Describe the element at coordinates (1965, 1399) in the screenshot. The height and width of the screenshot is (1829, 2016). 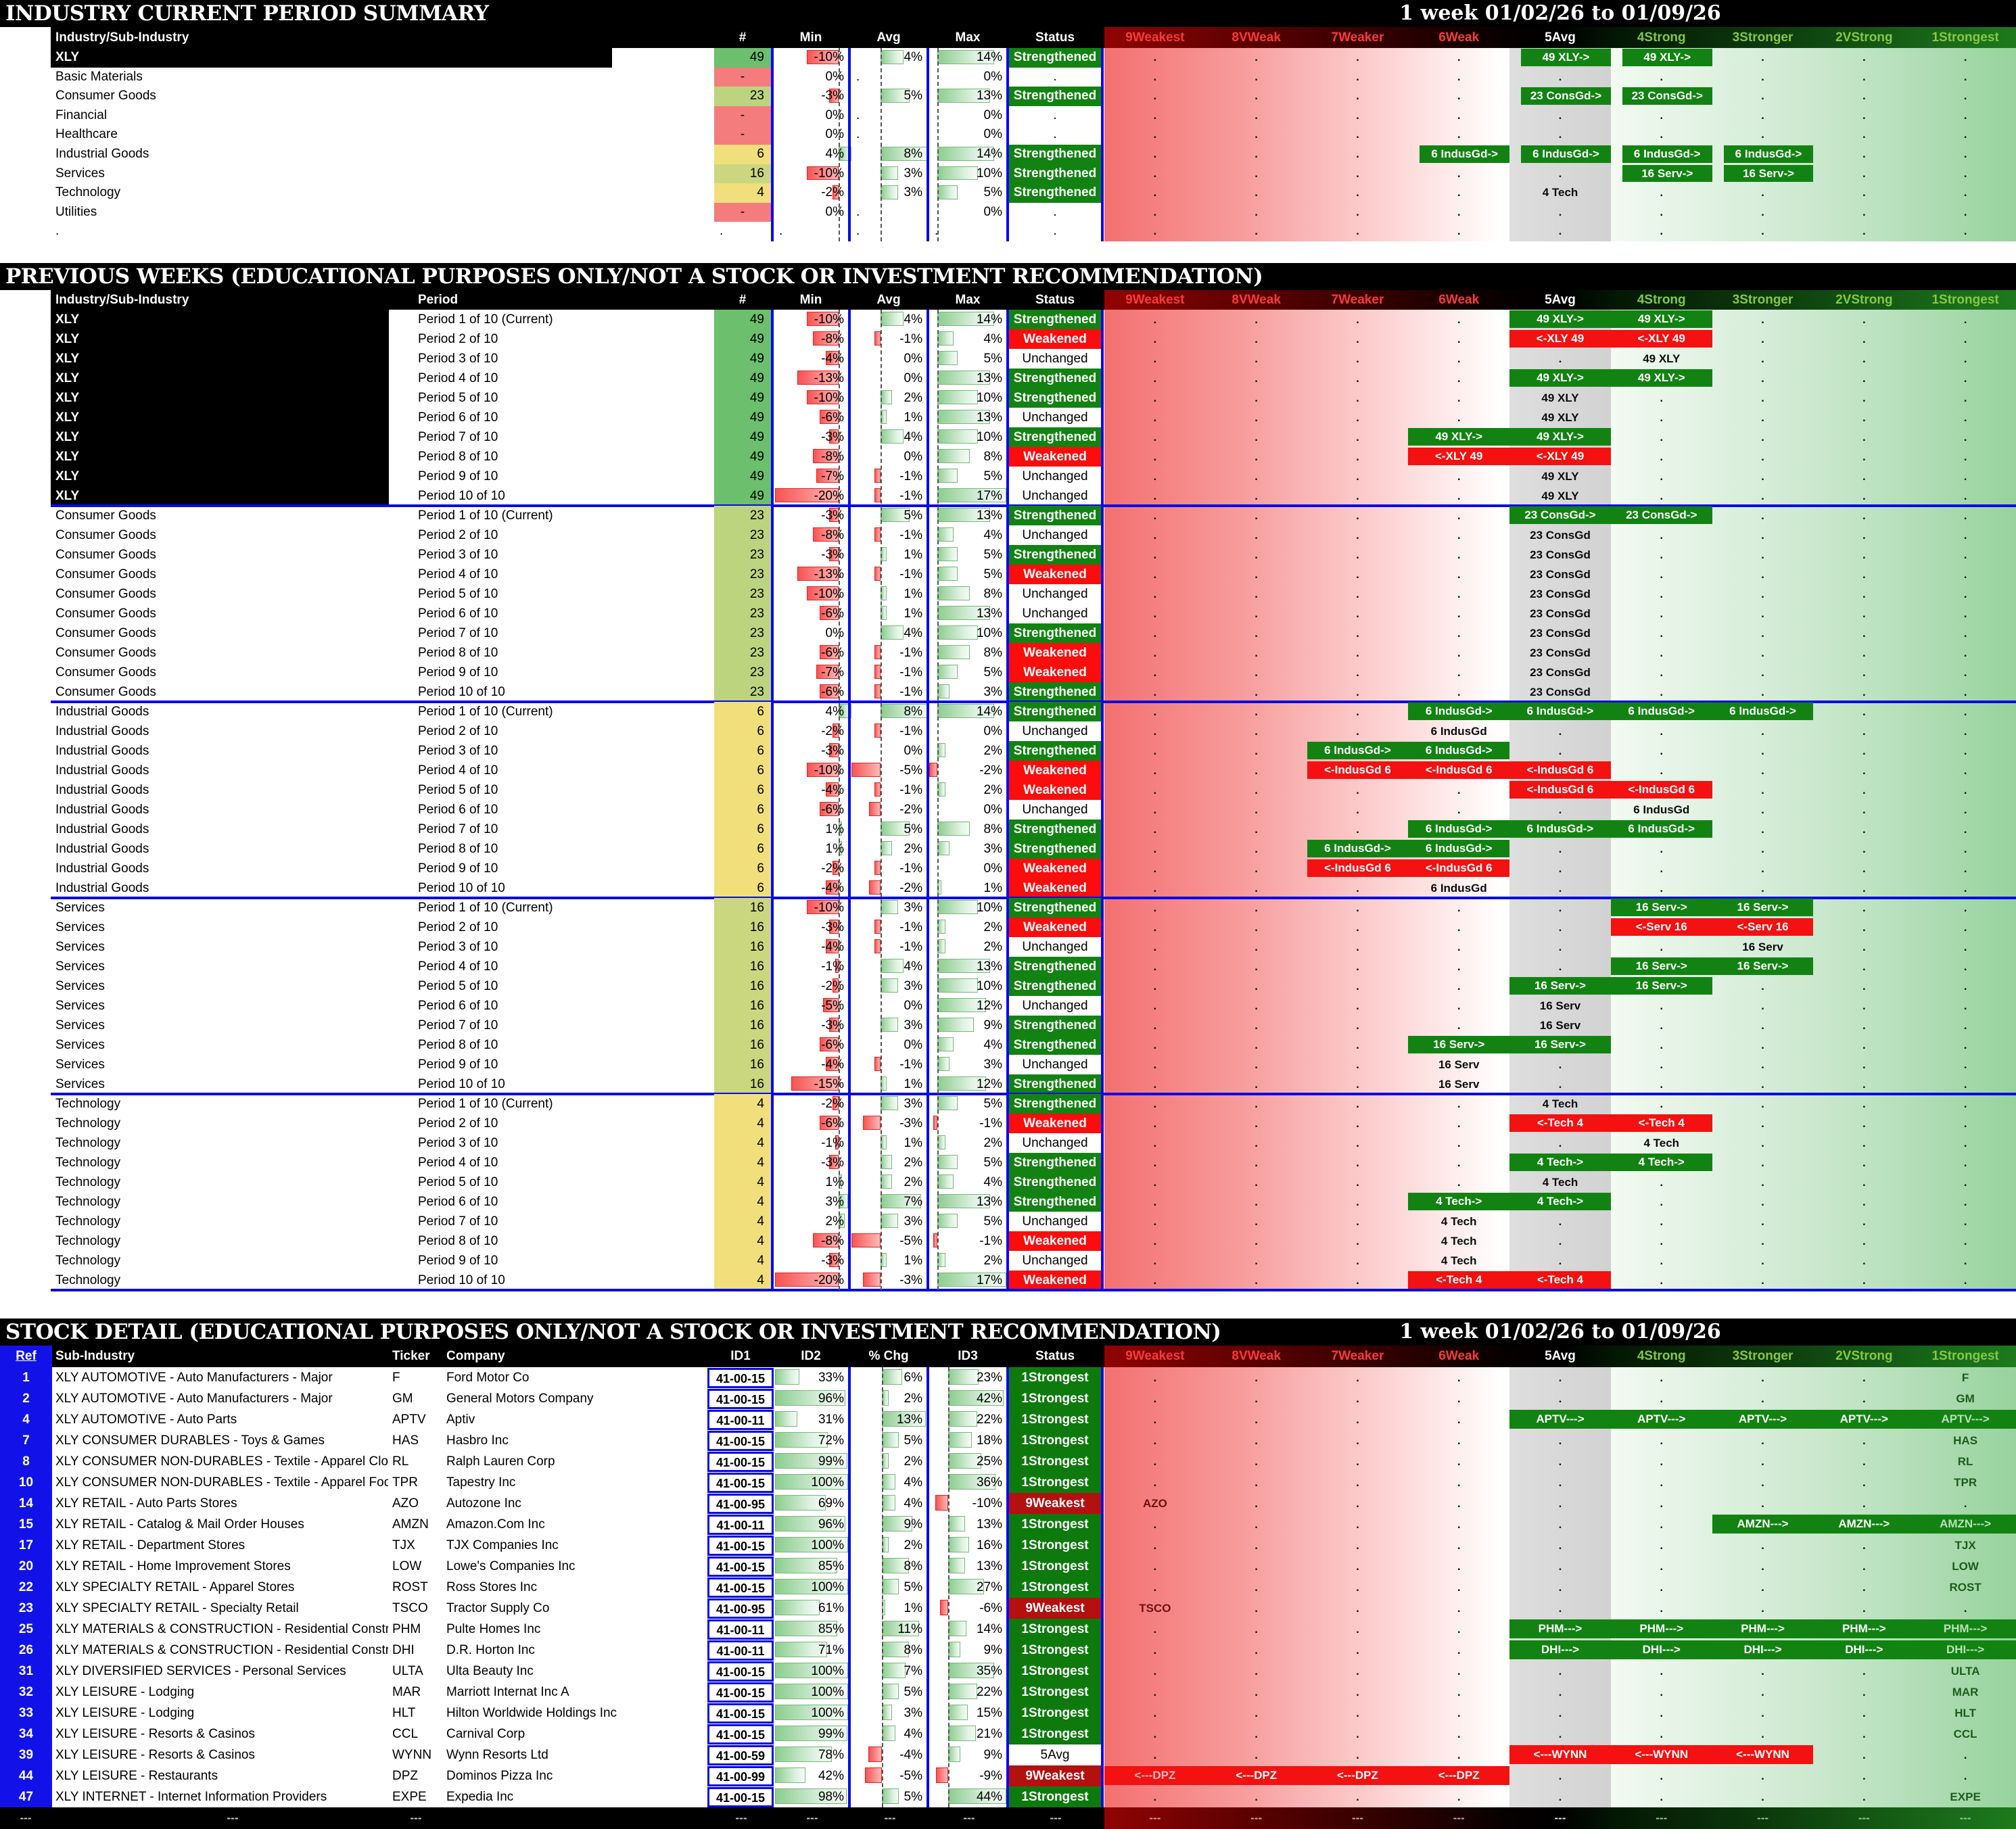
I see `heat-label: GM` at that location.